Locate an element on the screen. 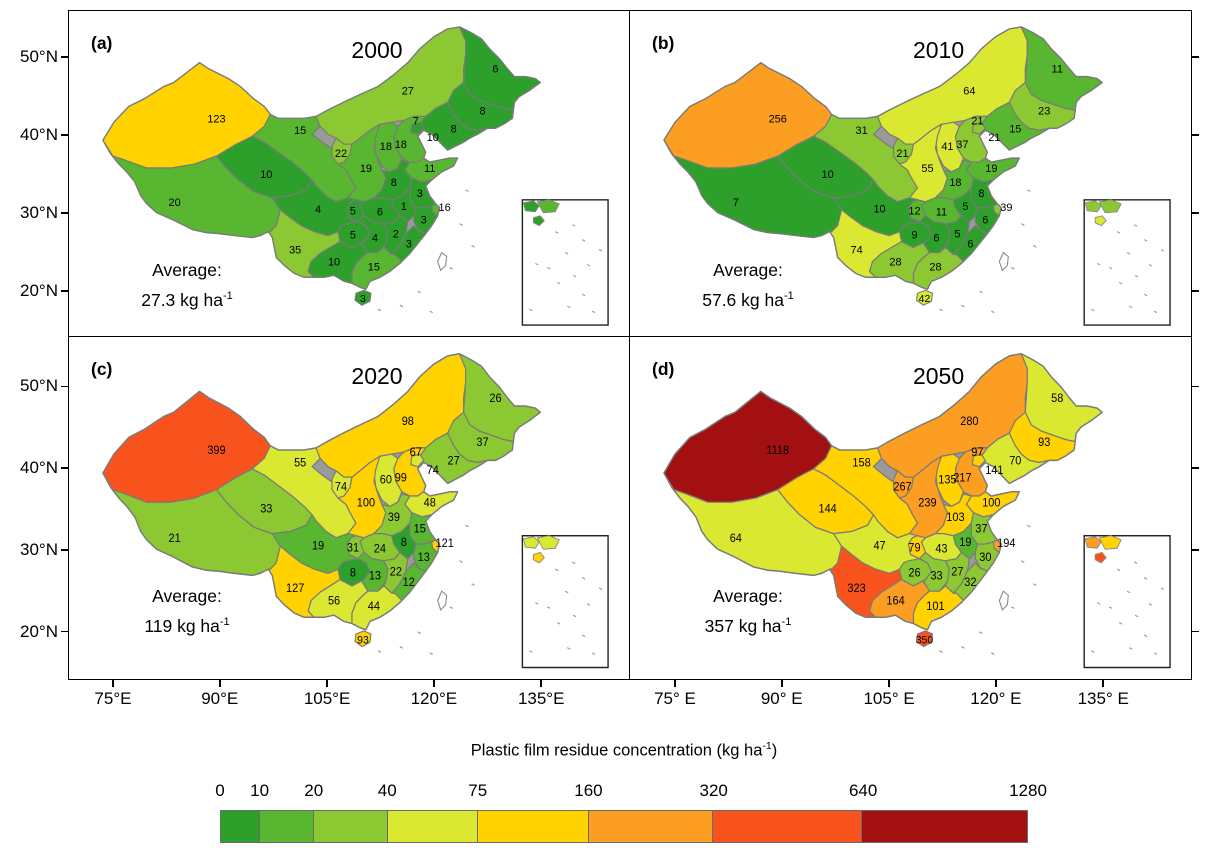  province-value-anhui: 1 is located at coordinates (404, 207).